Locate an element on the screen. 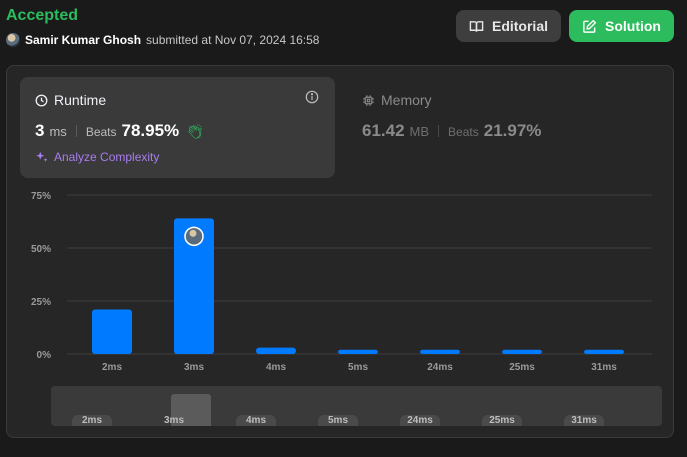 The image size is (687, 457). x-tick-label: 2ms is located at coordinates (112, 367).